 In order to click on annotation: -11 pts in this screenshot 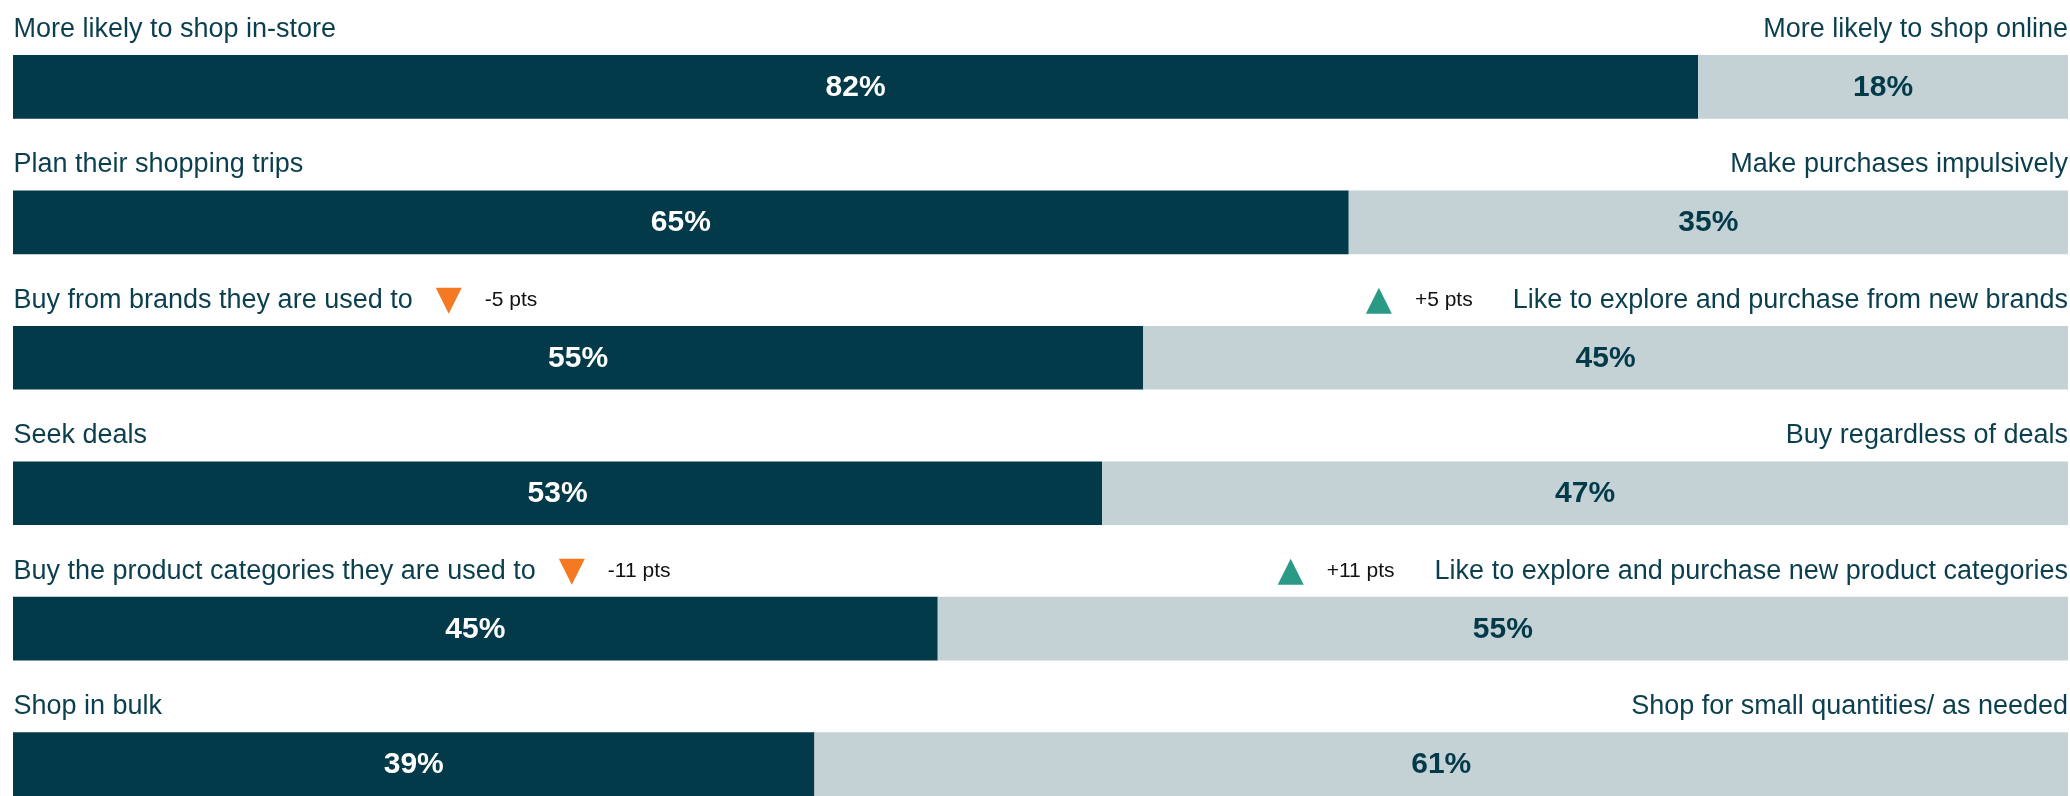, I will do `click(639, 570)`.